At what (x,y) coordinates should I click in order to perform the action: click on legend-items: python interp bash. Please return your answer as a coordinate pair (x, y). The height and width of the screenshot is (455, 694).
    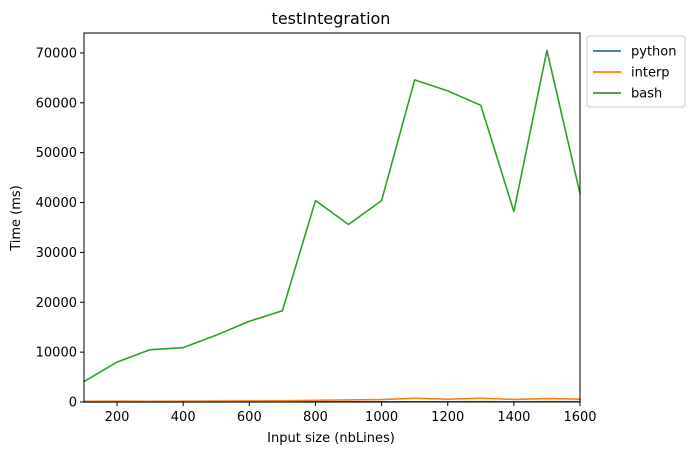
    Looking at the image, I should click on (634, 73).